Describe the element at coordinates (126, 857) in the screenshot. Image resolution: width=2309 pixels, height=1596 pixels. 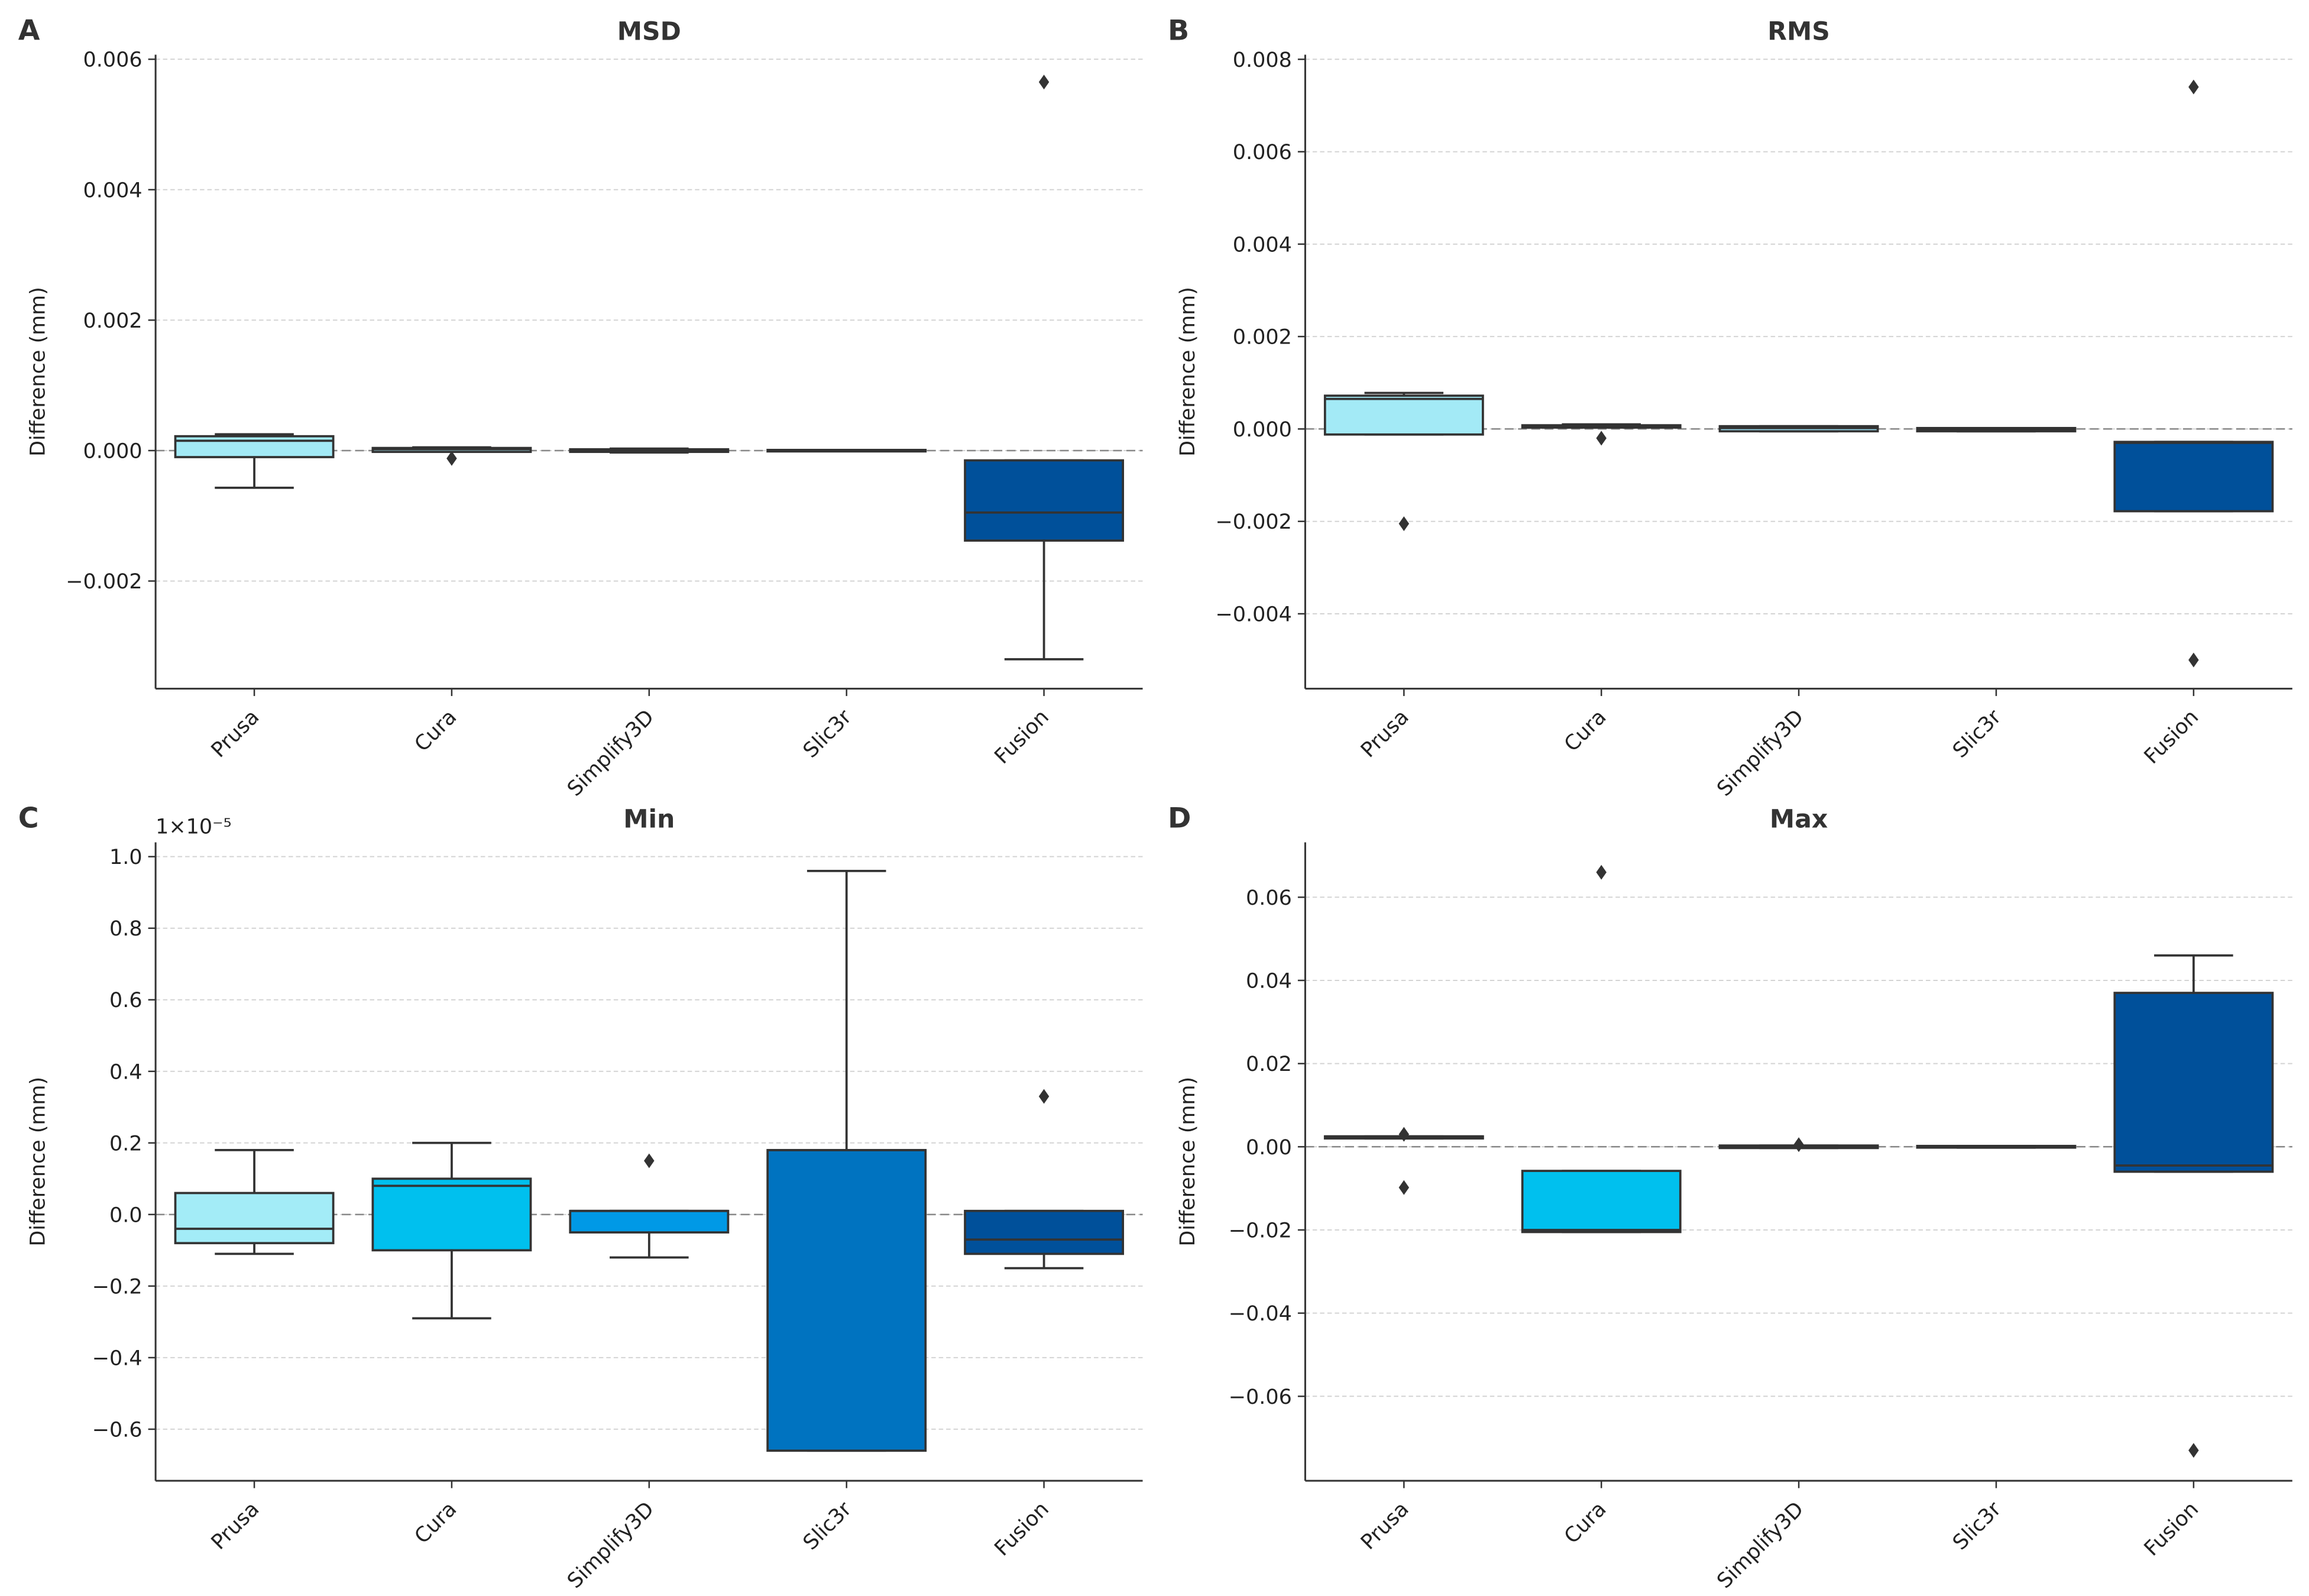
I see `y-tick-label: 1.0` at that location.